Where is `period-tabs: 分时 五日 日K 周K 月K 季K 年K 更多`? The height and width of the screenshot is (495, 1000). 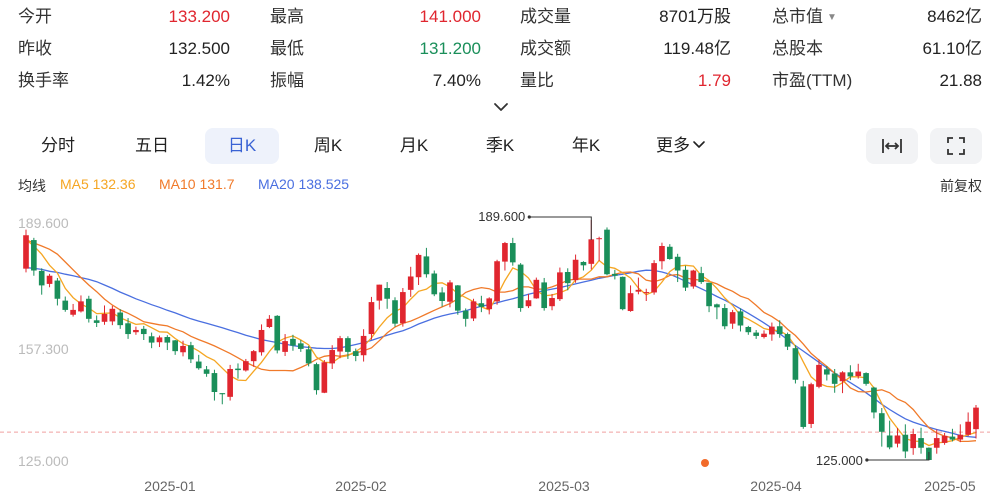
period-tabs: 分时 五日 日K 周K 月K 季K 年K 更多 is located at coordinates (500, 146).